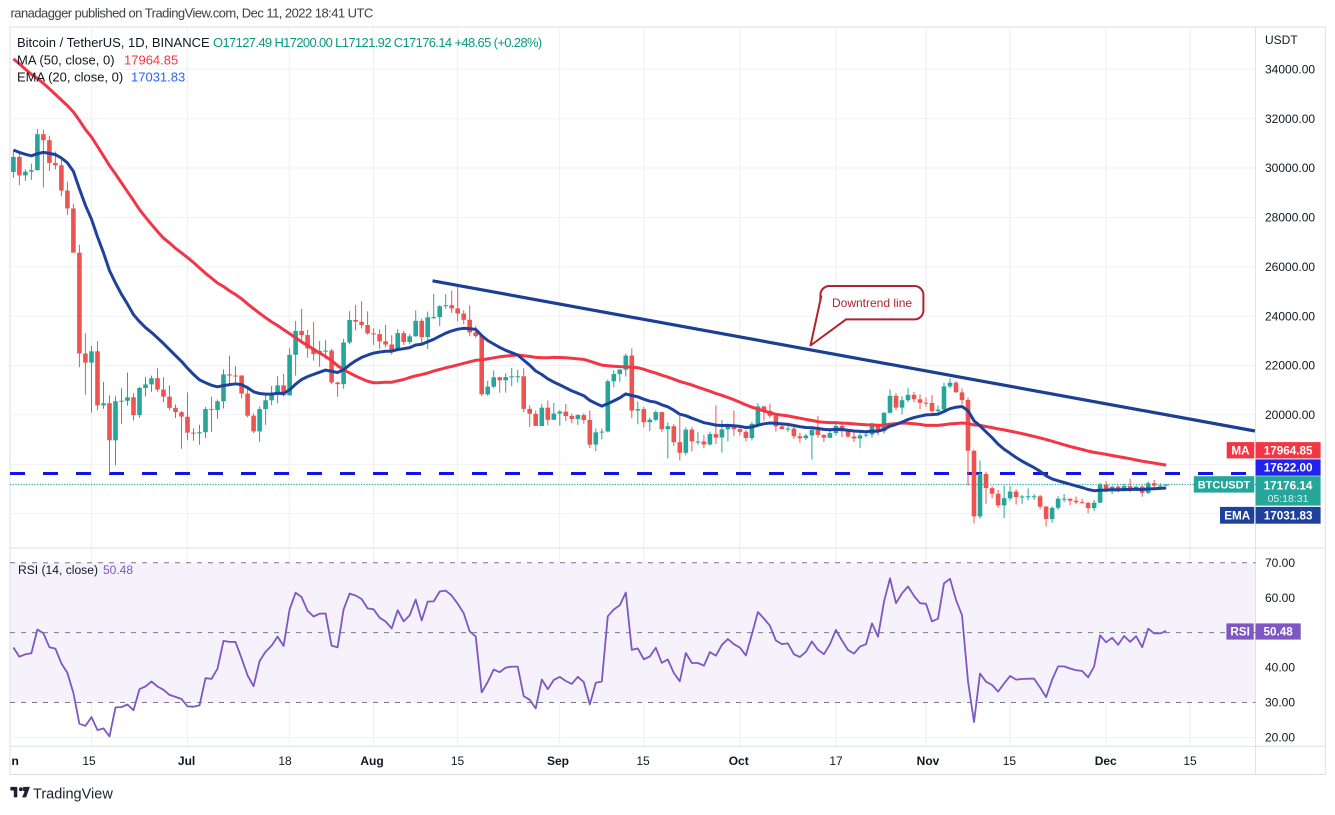  Describe the element at coordinates (1237, 516) in the screenshot. I see `svg-text: EMA` at that location.